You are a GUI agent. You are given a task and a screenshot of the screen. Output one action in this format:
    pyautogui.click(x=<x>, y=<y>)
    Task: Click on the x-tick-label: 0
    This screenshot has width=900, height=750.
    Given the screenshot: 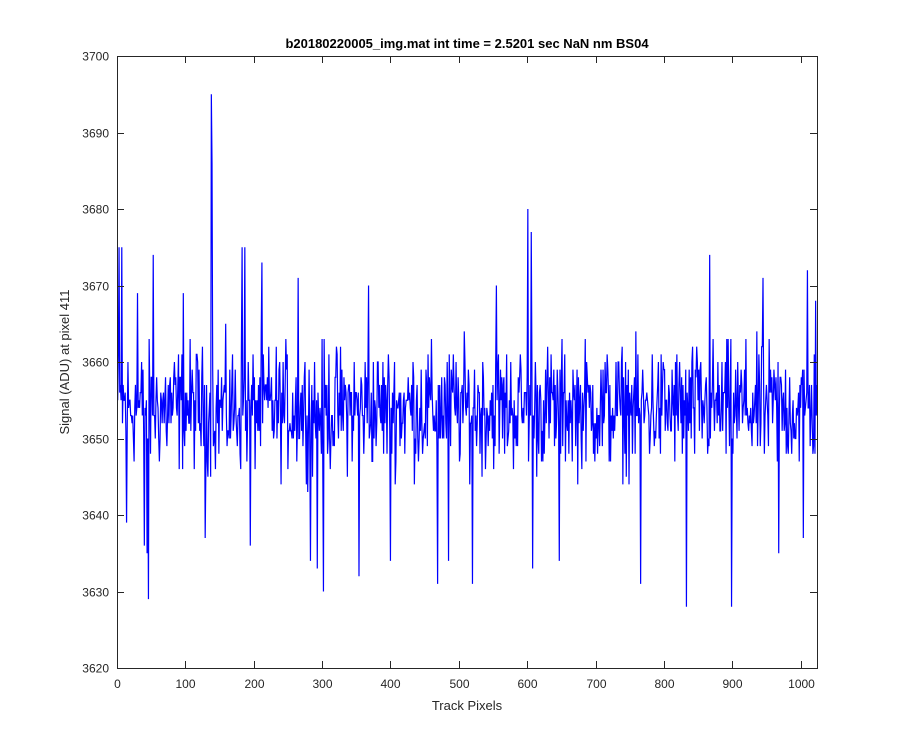 What is the action you would take?
    pyautogui.click(x=117, y=684)
    